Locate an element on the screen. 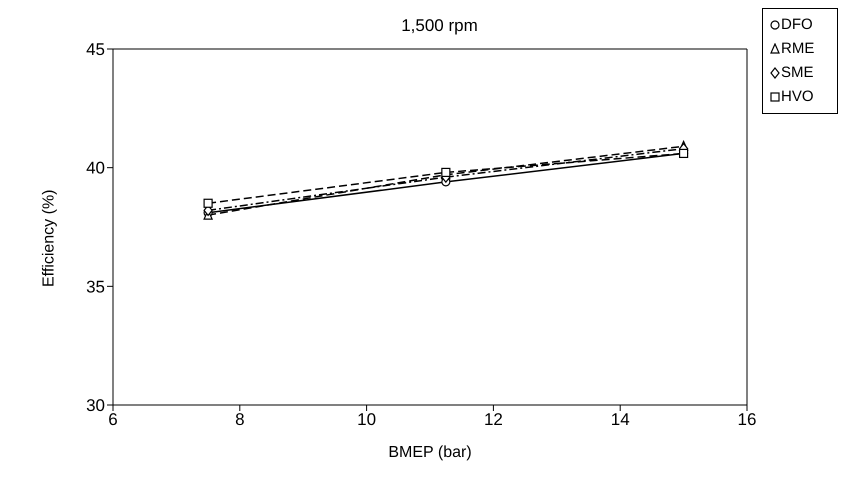 The height and width of the screenshot is (493, 846). y-tick-label: 30 is located at coordinates (95, 406).